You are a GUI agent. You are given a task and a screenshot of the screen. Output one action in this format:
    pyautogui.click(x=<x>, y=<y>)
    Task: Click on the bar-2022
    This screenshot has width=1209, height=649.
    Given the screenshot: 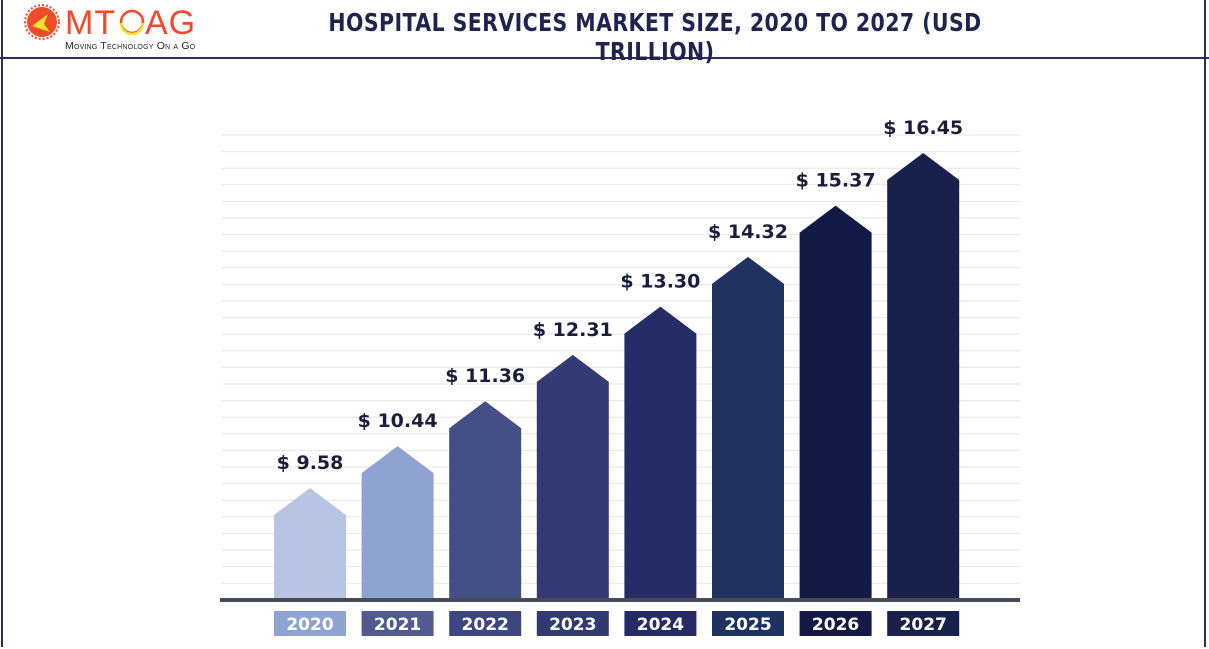 What is the action you would take?
    pyautogui.click(x=485, y=499)
    